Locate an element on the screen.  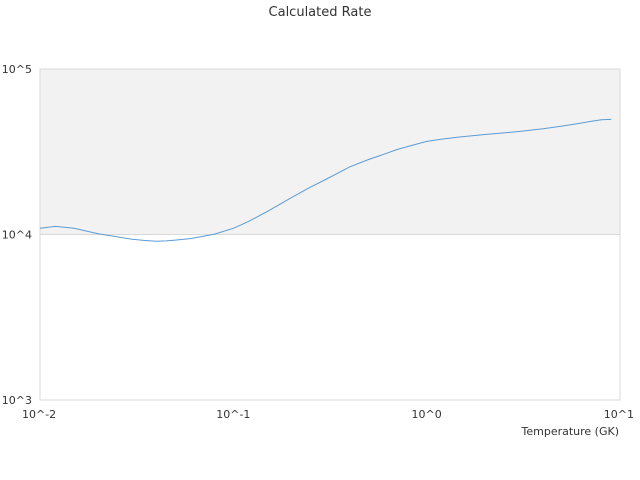
x-tick-label: 10^0 is located at coordinates (427, 414).